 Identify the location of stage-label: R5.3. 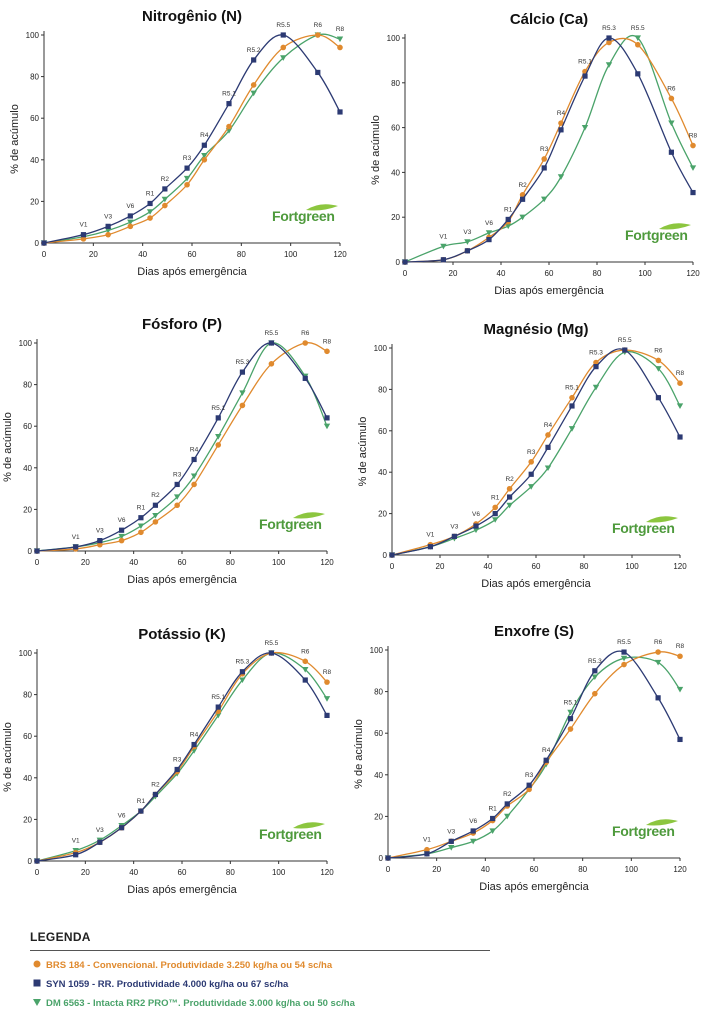
(596, 352).